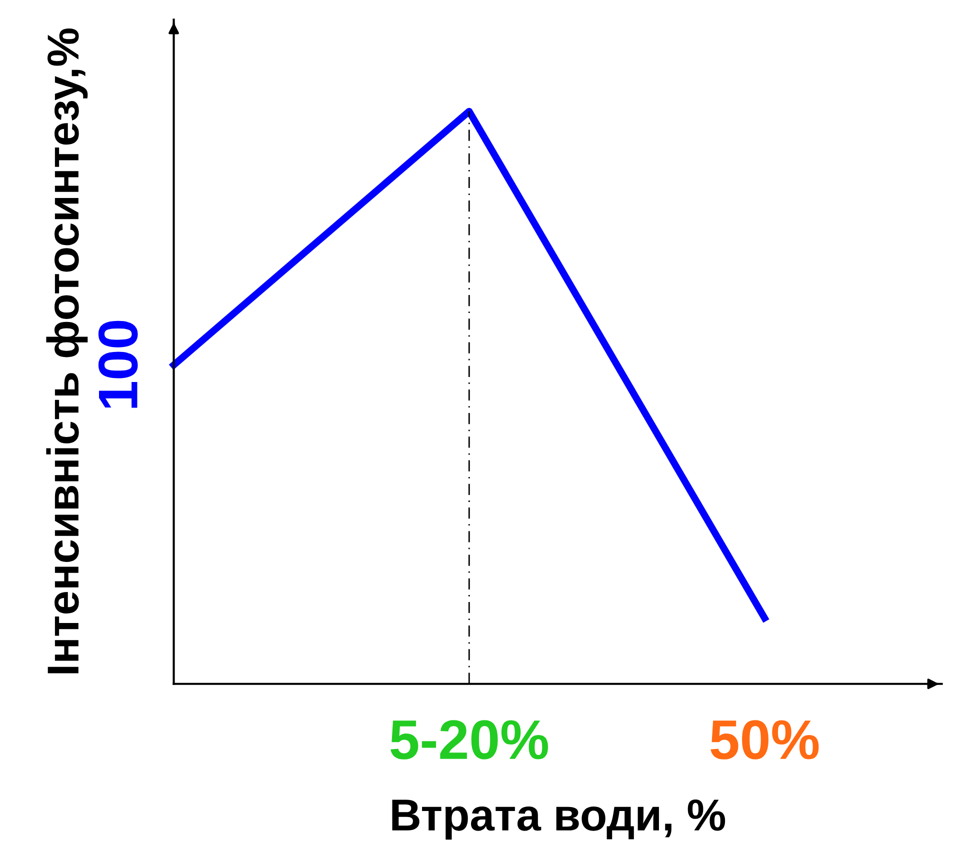 This screenshot has width=960, height=857. I want to click on x-axis-title: Втрата води, %, so click(559, 819).